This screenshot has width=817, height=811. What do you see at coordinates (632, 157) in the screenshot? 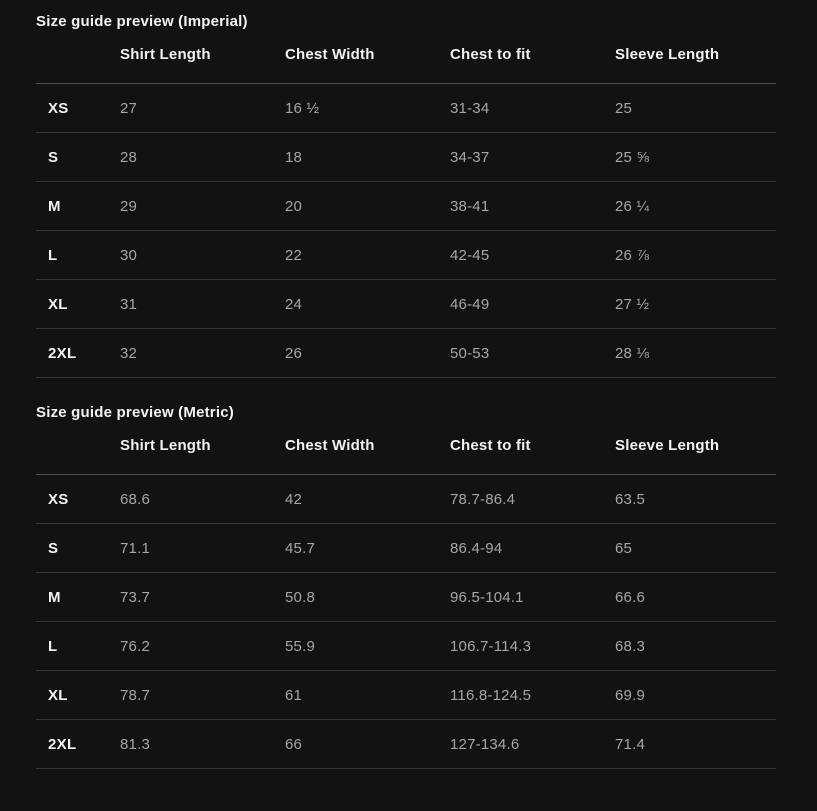
I see `size-value: 25 ⅝` at bounding box center [632, 157].